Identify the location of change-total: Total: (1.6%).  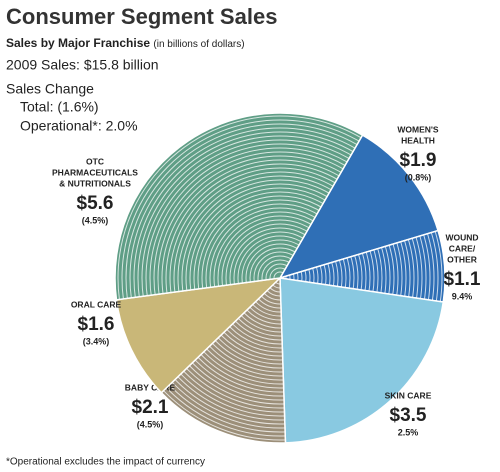
(59, 107).